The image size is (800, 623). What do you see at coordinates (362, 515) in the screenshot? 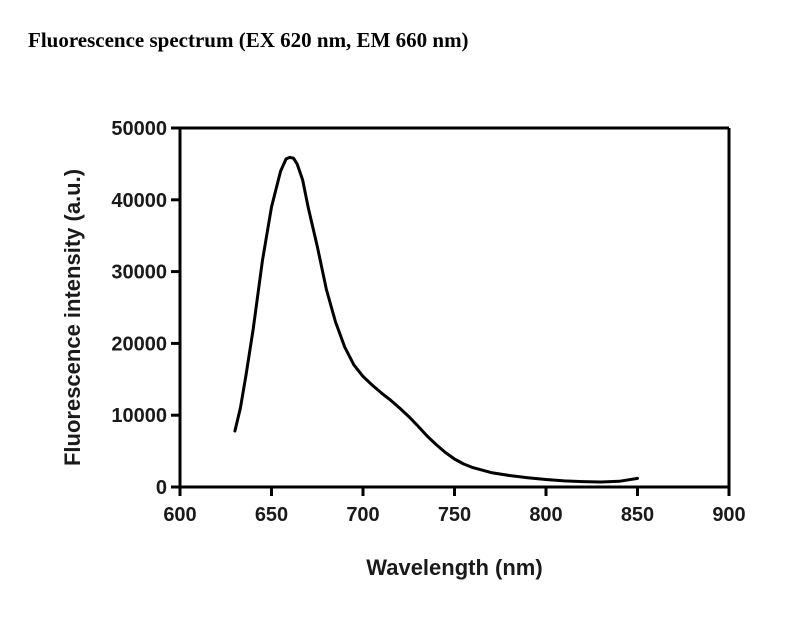
I see `x-tick-label: 700` at bounding box center [362, 515].